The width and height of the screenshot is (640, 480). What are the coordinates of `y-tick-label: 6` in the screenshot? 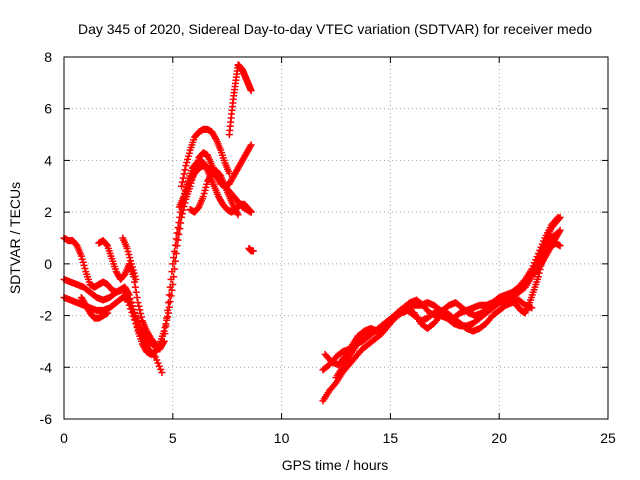 It's located at (48, 109).